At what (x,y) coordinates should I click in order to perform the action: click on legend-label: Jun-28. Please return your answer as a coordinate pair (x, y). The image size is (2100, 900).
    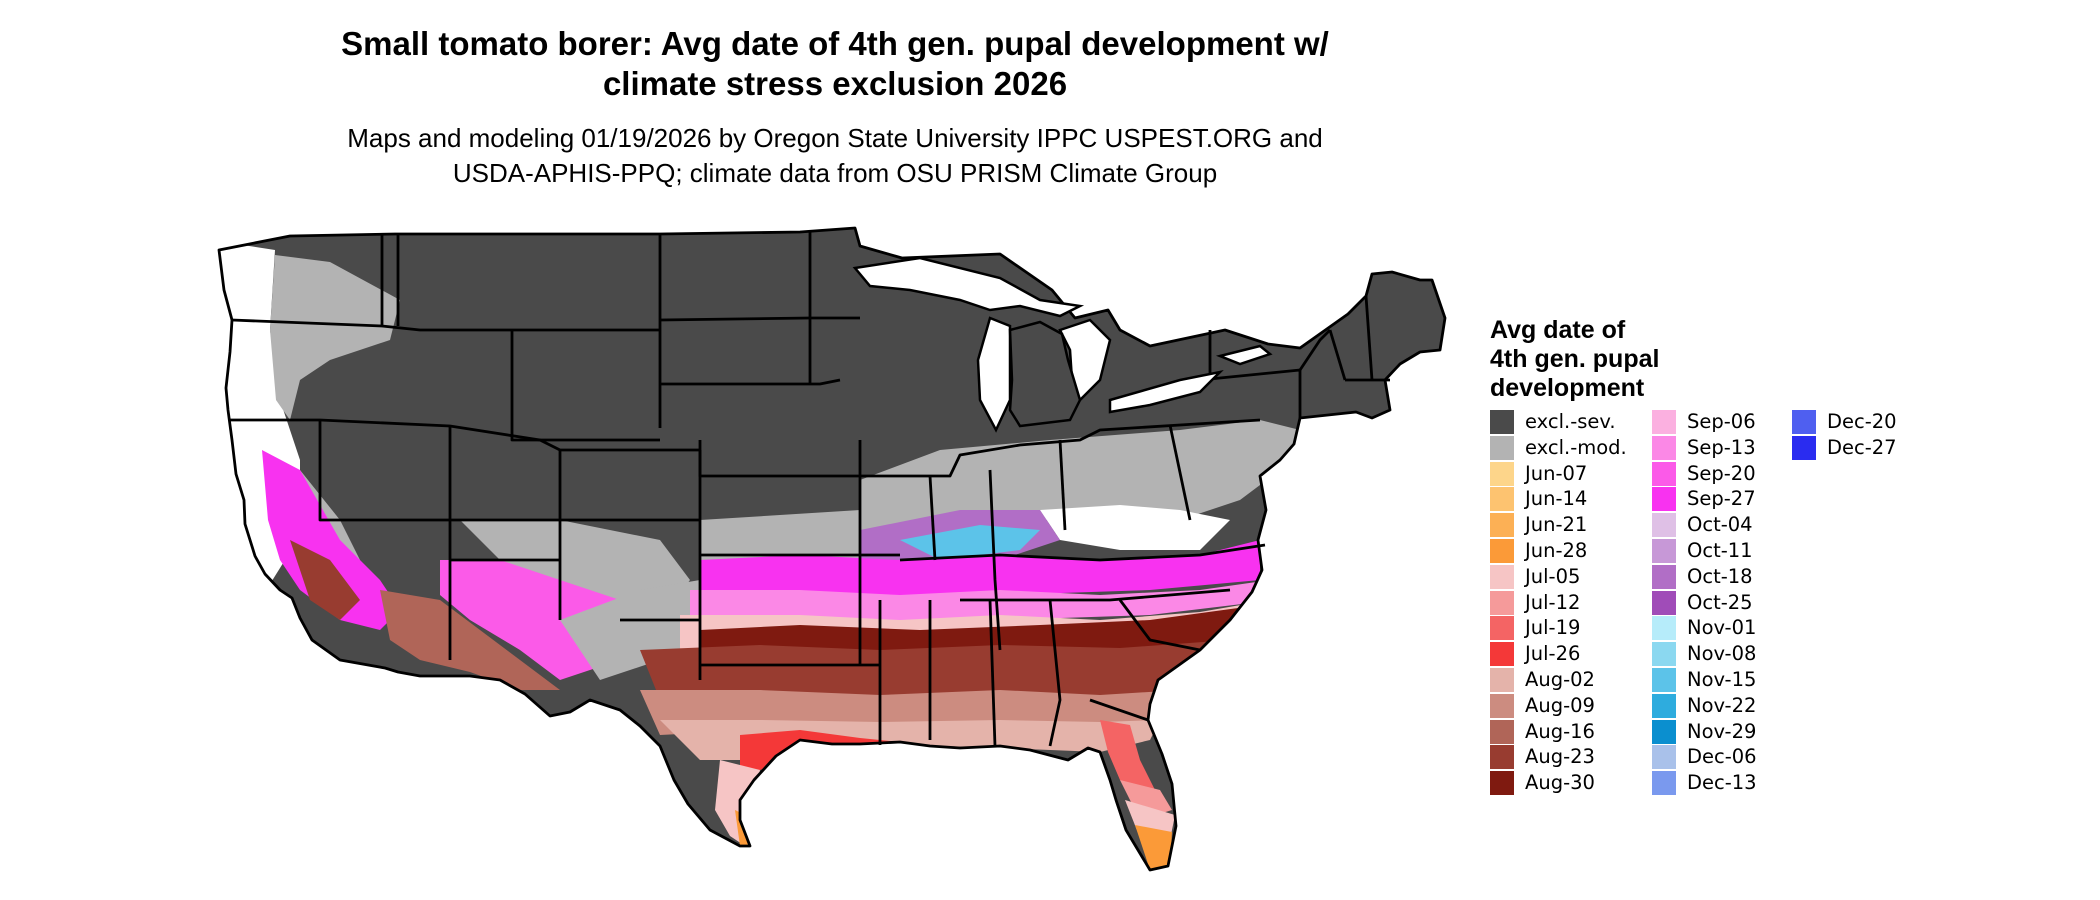
    Looking at the image, I should click on (1556, 550).